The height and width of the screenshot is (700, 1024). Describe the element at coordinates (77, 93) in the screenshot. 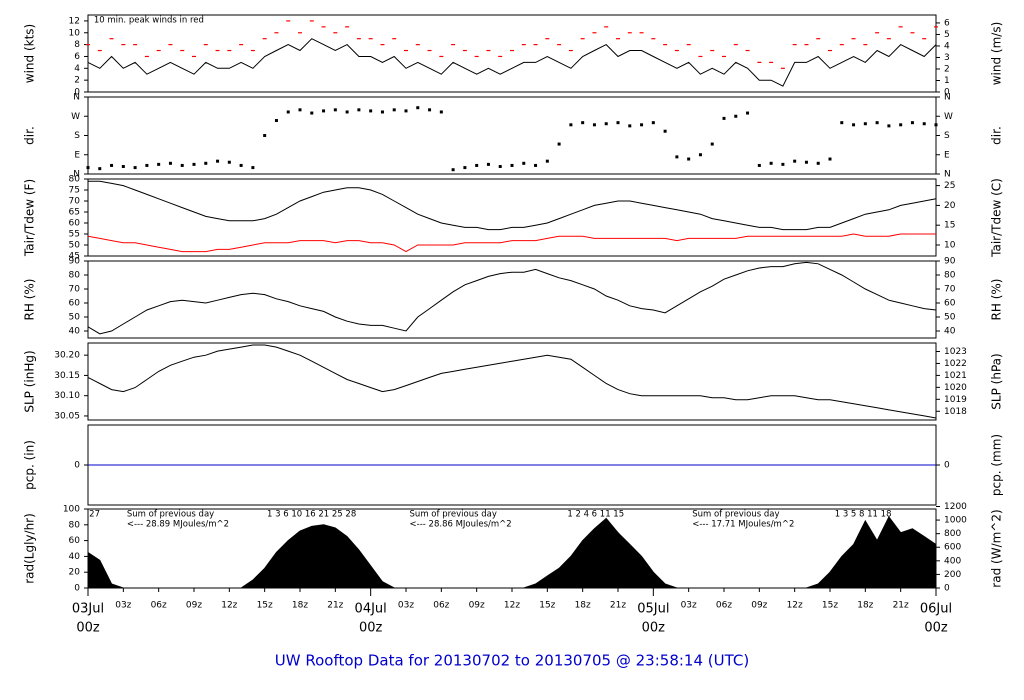

I see `y-tick-label: 0` at that location.